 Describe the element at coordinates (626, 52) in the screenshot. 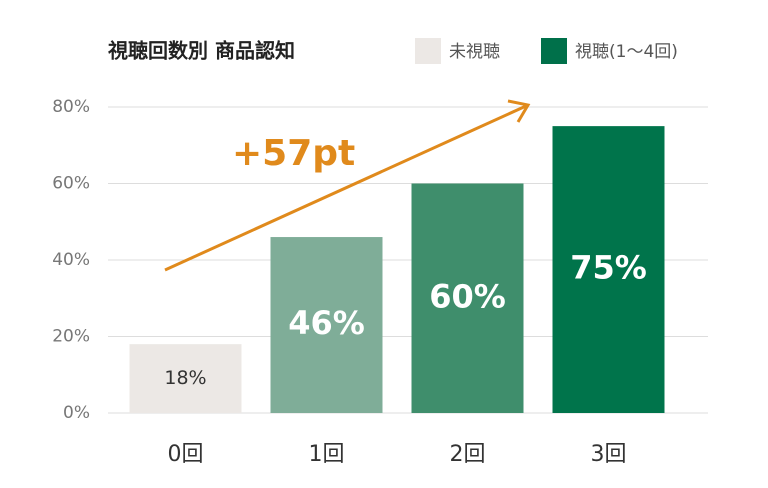

I see `legend-label: 視聴(1〜4回)` at that location.